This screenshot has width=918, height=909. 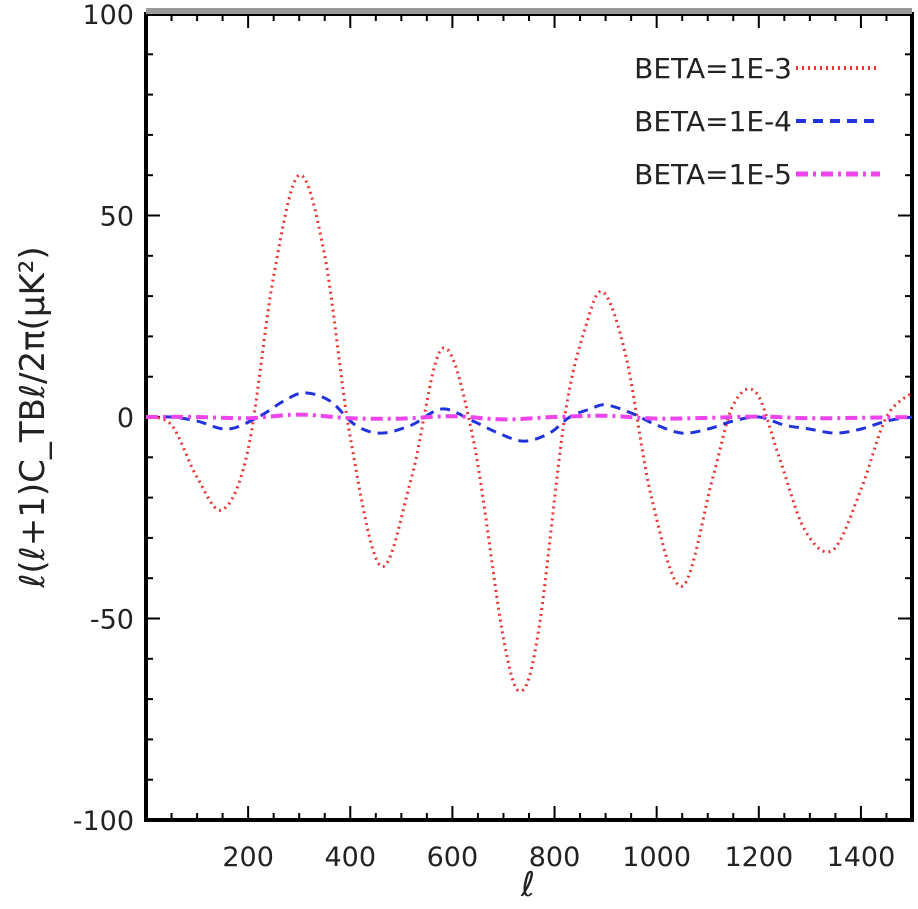 I want to click on legend-label: BETA=1E-5, so click(x=713, y=174).